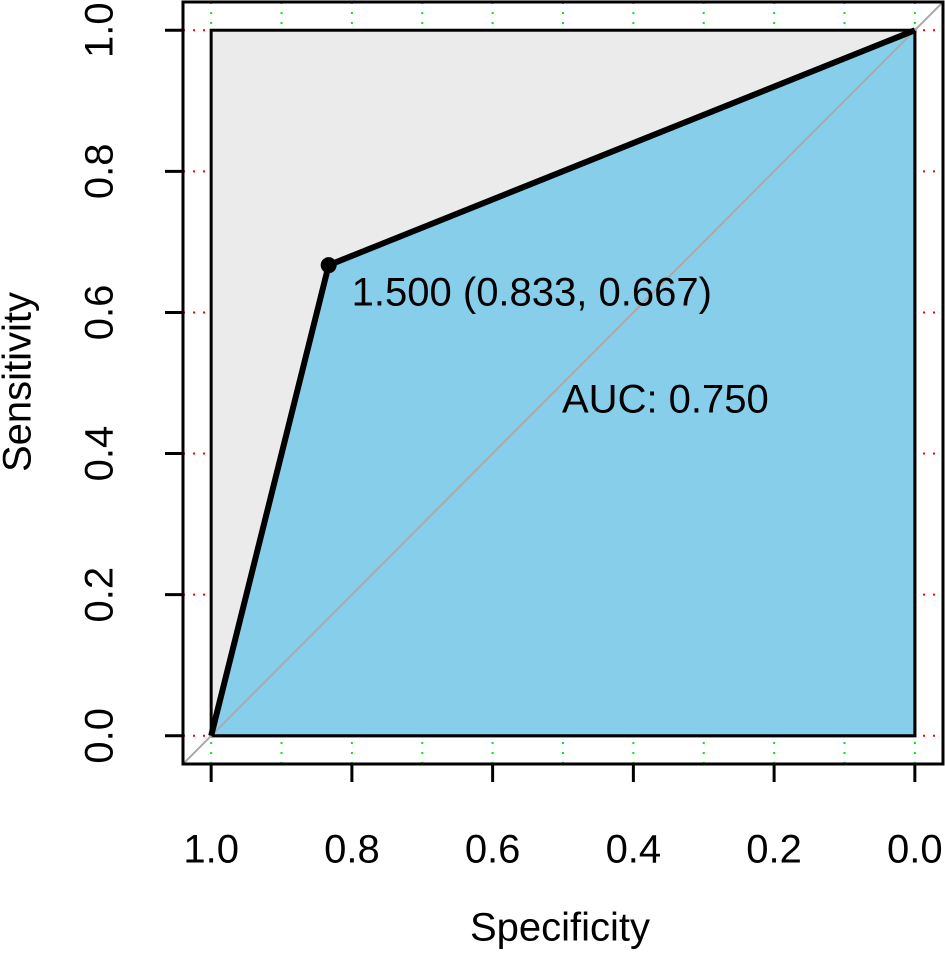  Describe the element at coordinates (493, 850) in the screenshot. I see `x-tick-label: 0.6` at that location.